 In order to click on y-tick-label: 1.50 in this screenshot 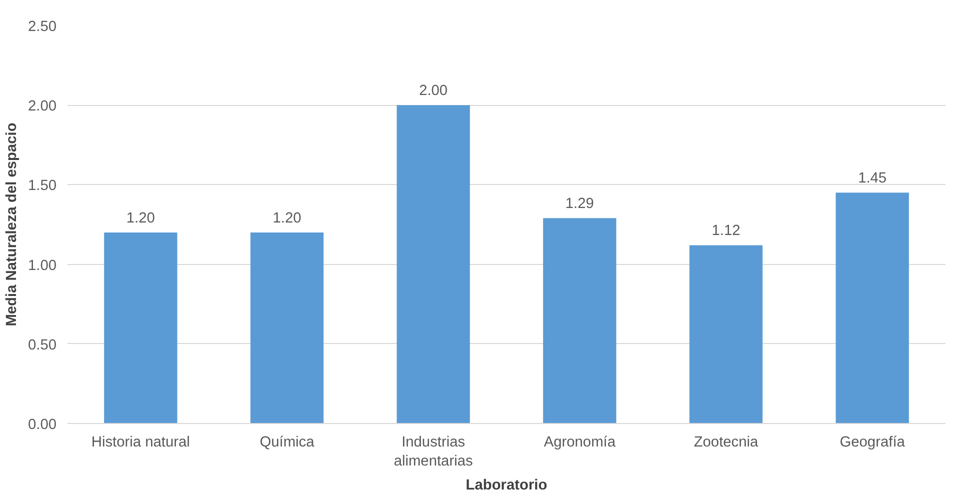, I will do `click(42, 186)`.